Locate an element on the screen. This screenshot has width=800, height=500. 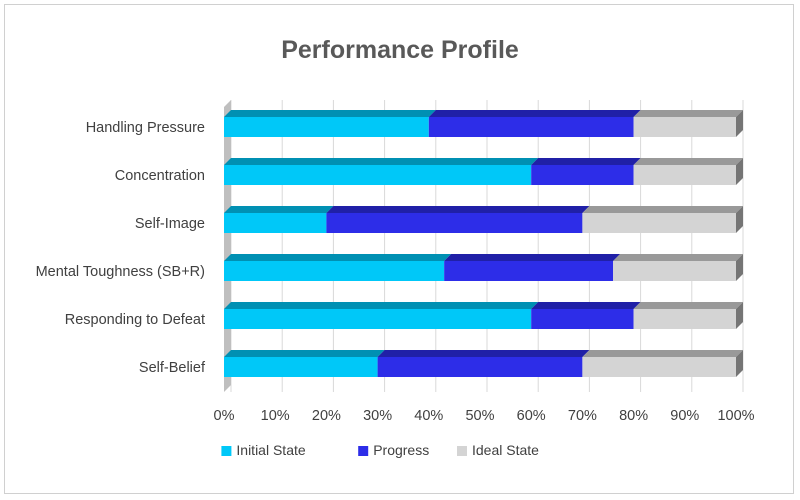
legend-label: Ideal State is located at coordinates (505, 450).